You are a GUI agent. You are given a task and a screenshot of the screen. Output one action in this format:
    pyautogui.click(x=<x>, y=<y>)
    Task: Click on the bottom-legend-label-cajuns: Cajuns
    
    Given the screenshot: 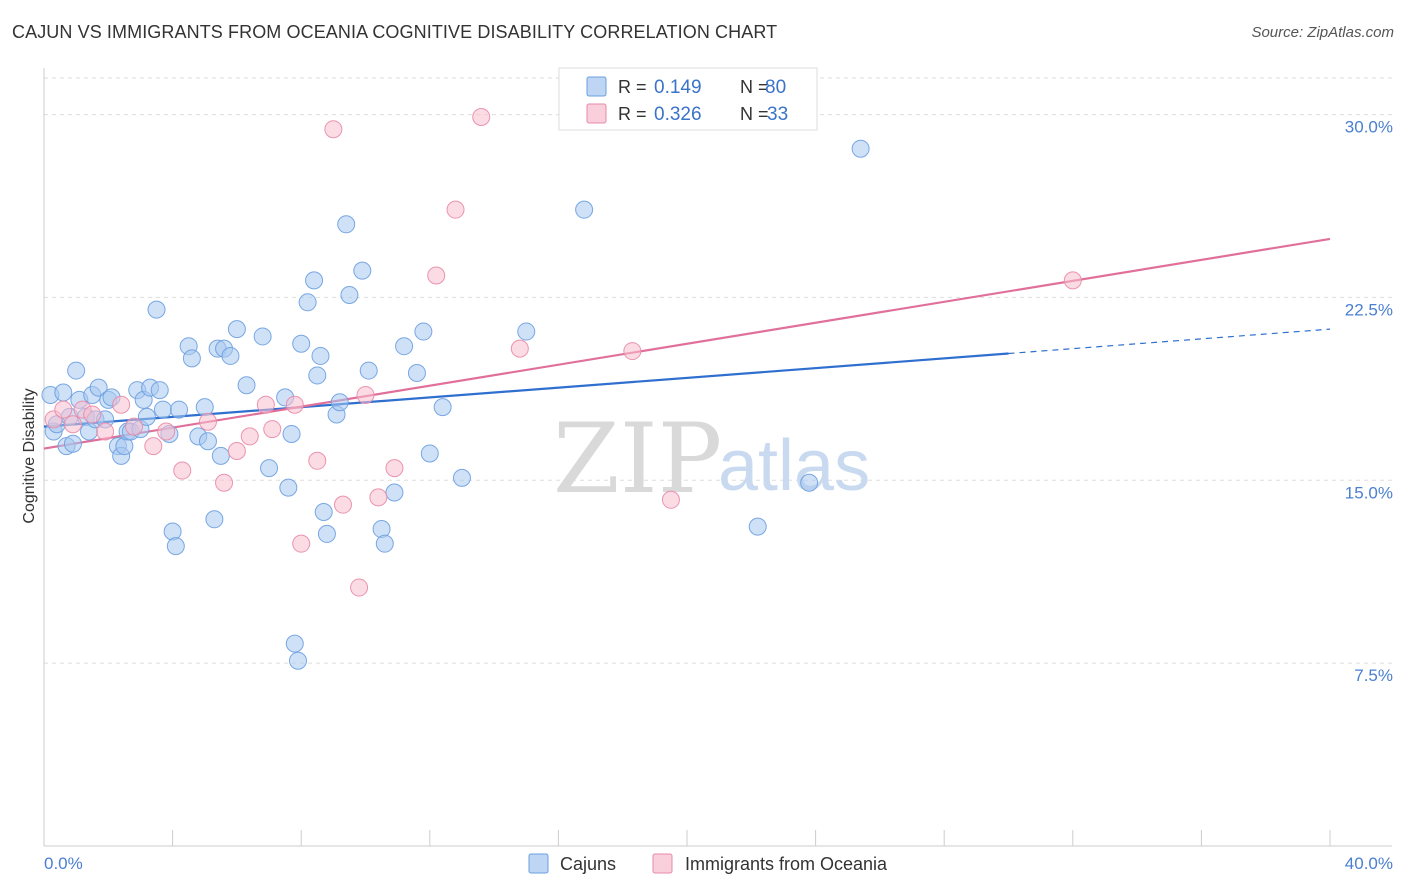 What is the action you would take?
    pyautogui.click(x=588, y=864)
    